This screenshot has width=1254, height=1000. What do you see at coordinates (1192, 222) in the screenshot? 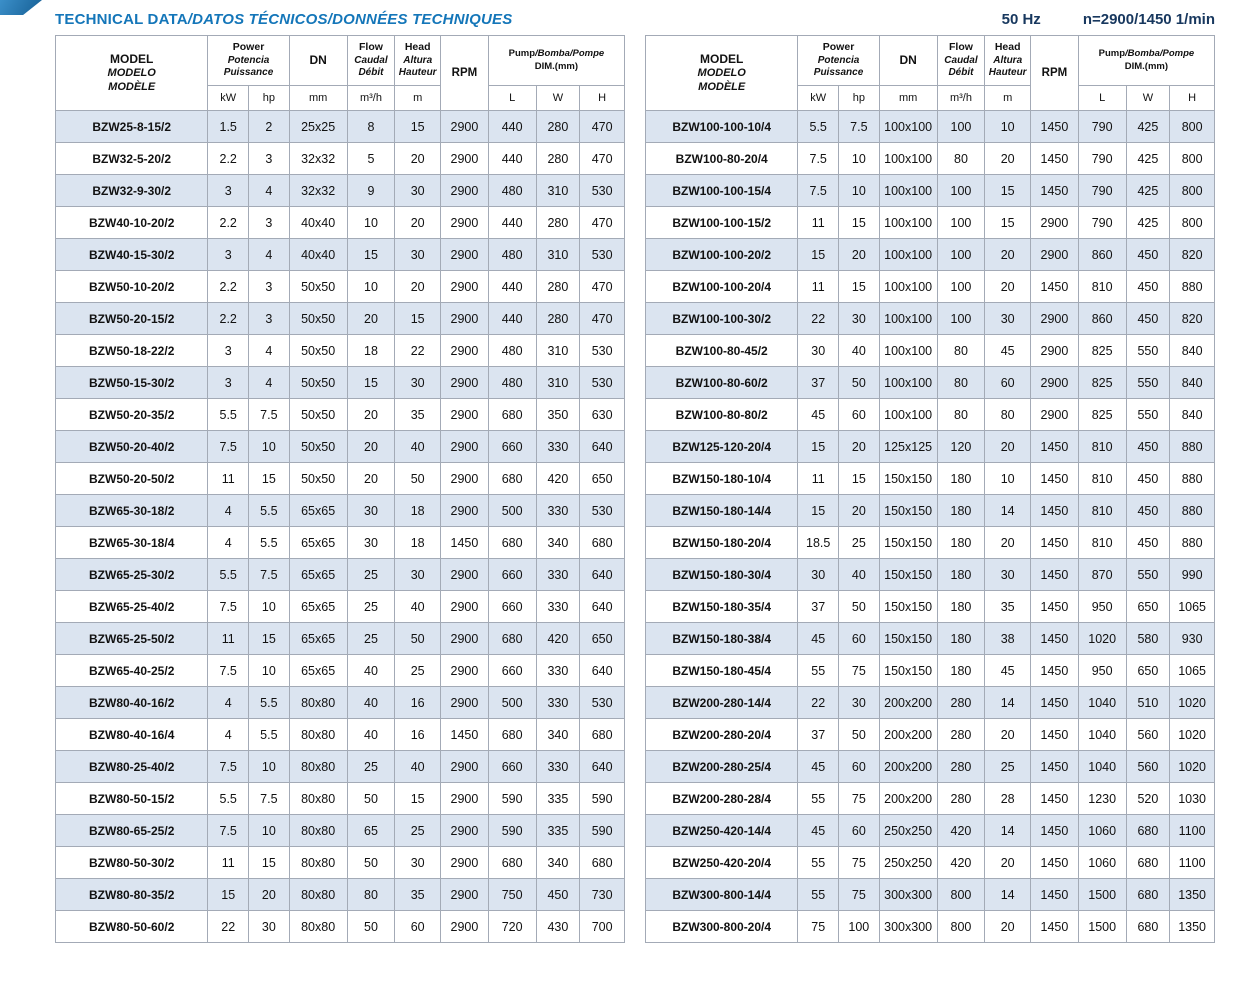
I see `value-cell: 800` at bounding box center [1192, 222].